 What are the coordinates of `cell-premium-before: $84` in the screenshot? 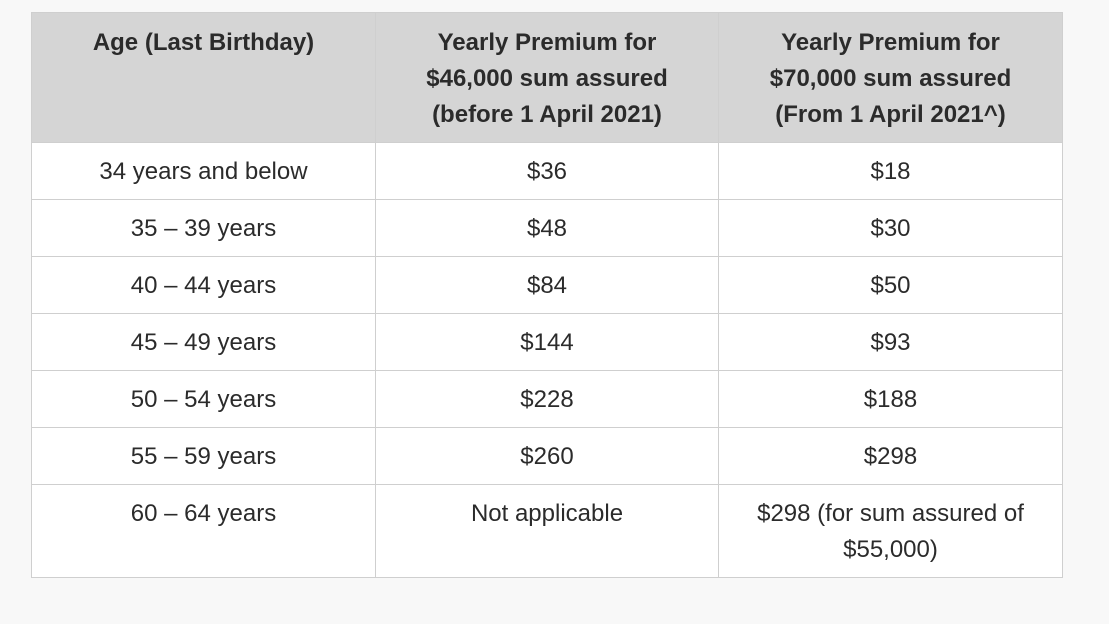 It's located at (547, 285).